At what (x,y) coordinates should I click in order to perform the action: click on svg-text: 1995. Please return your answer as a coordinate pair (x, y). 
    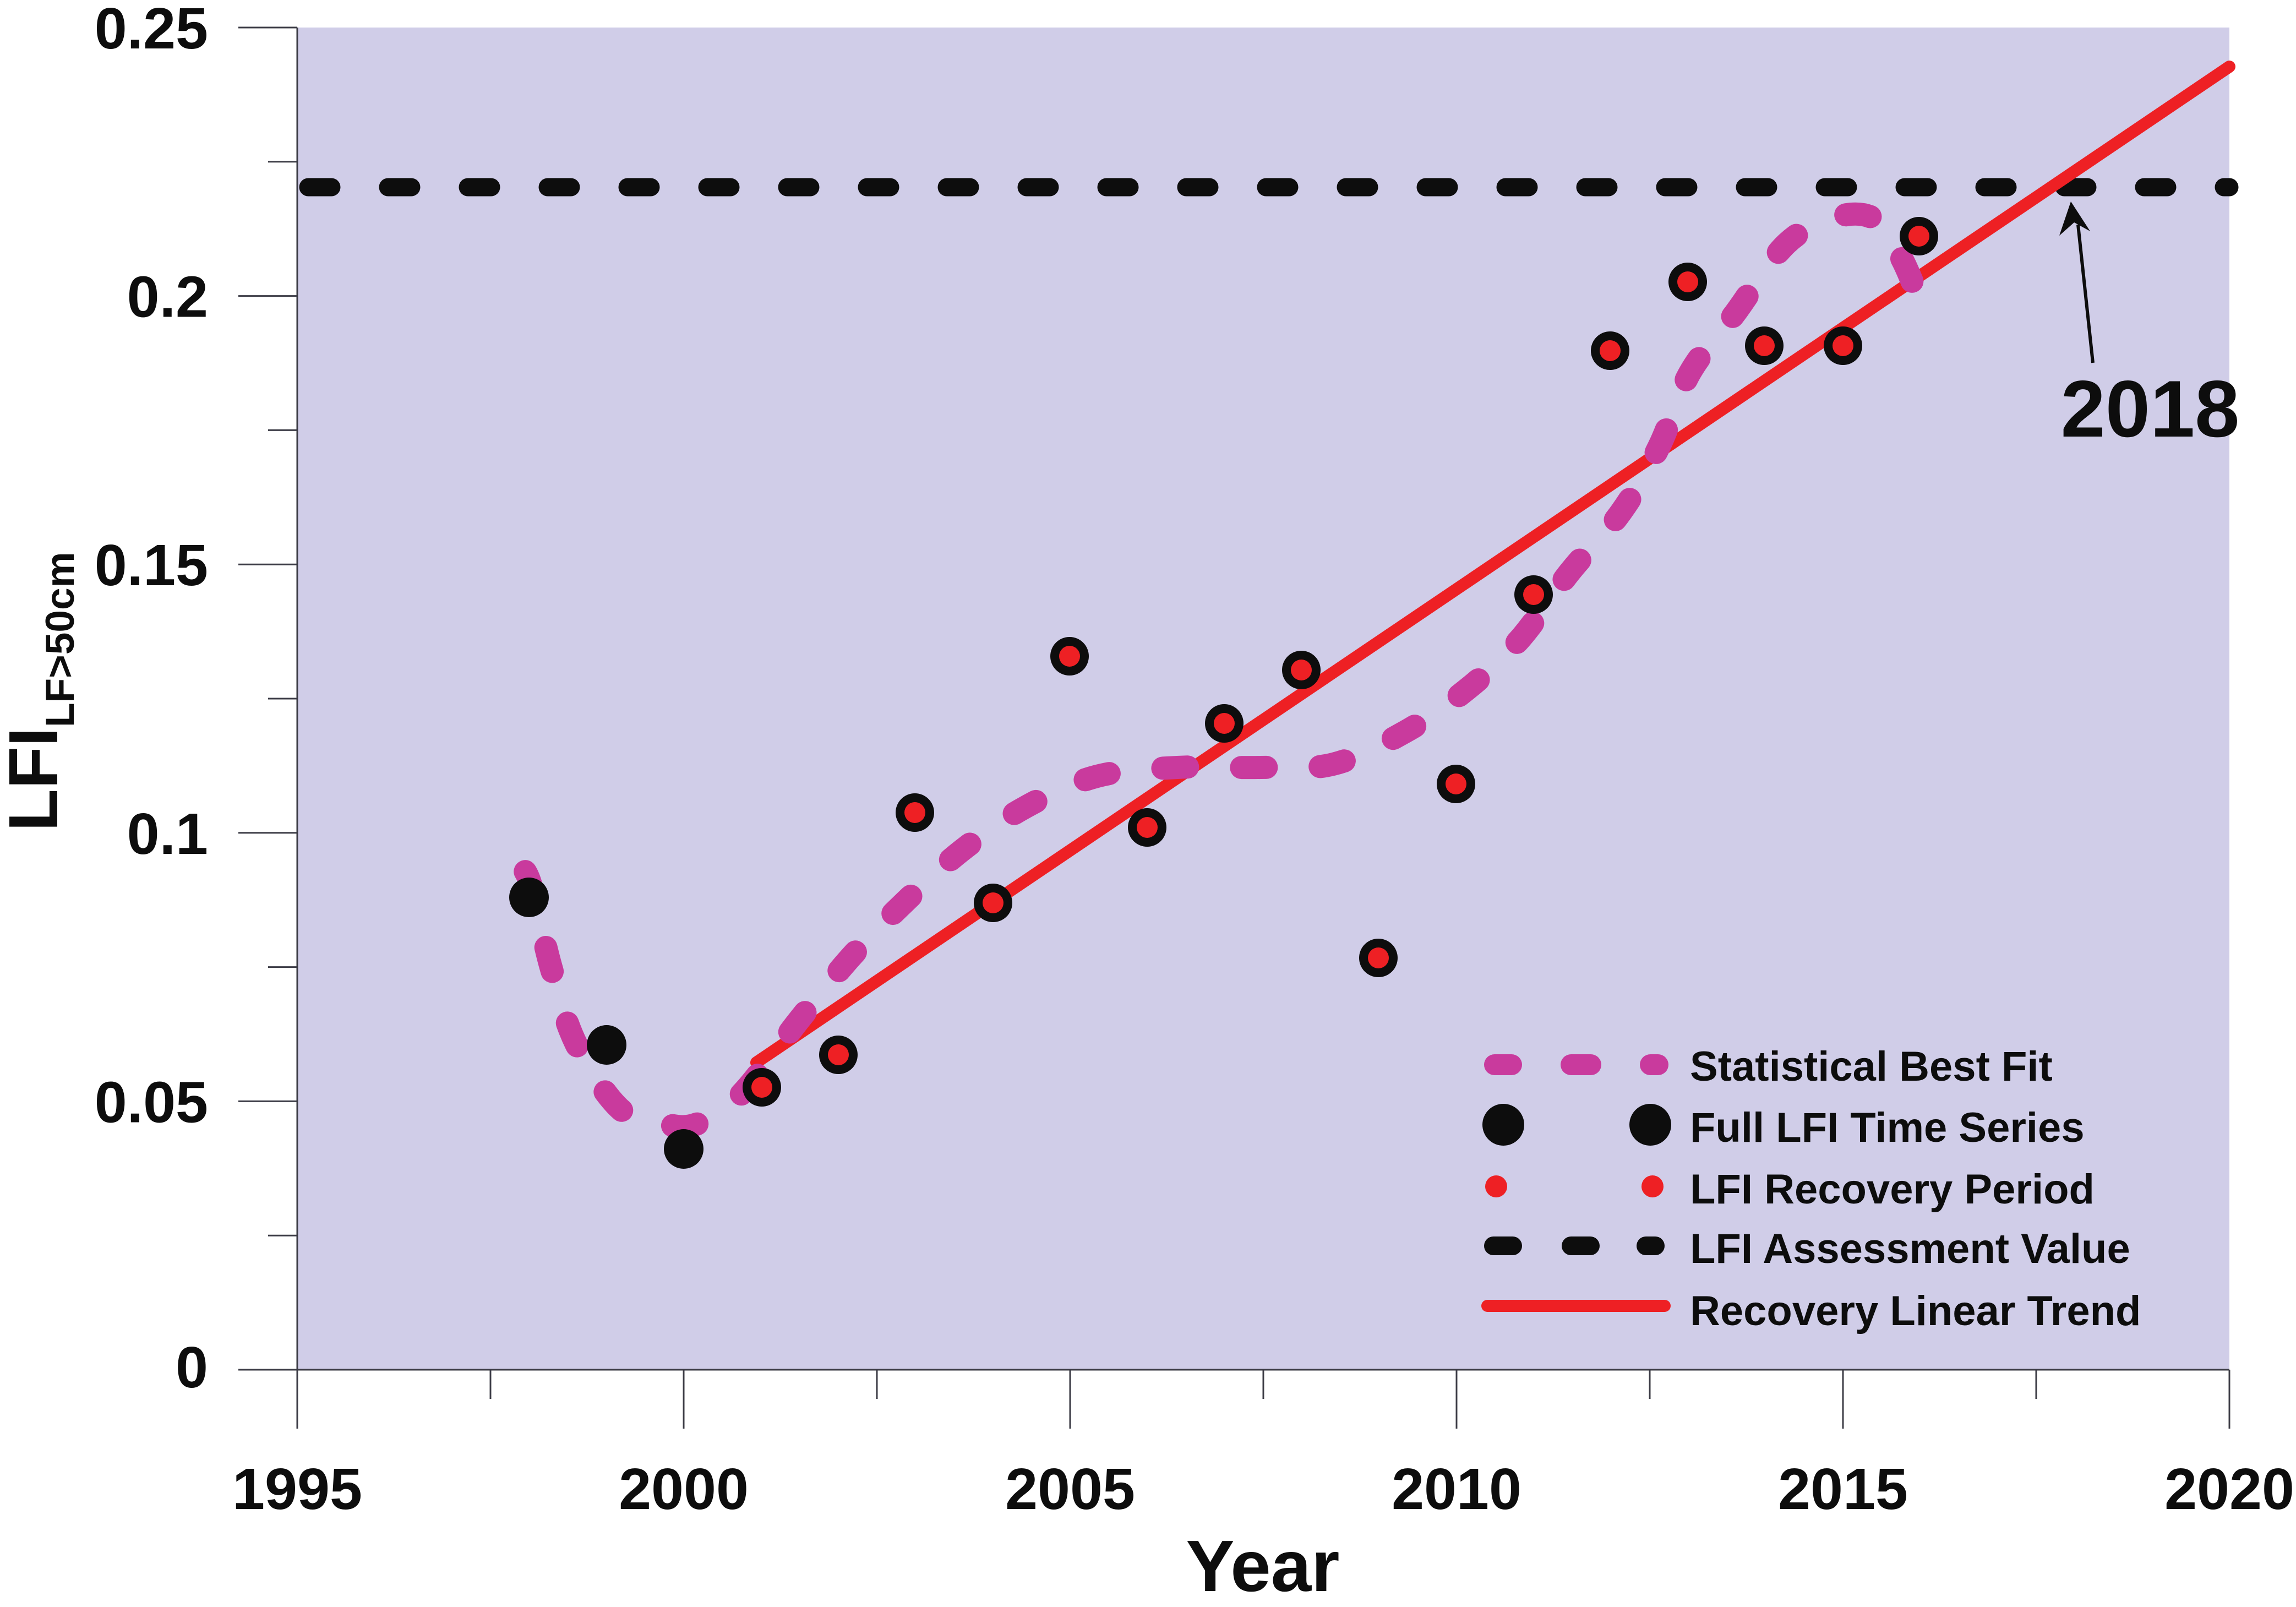
    Looking at the image, I should click on (297, 1489).